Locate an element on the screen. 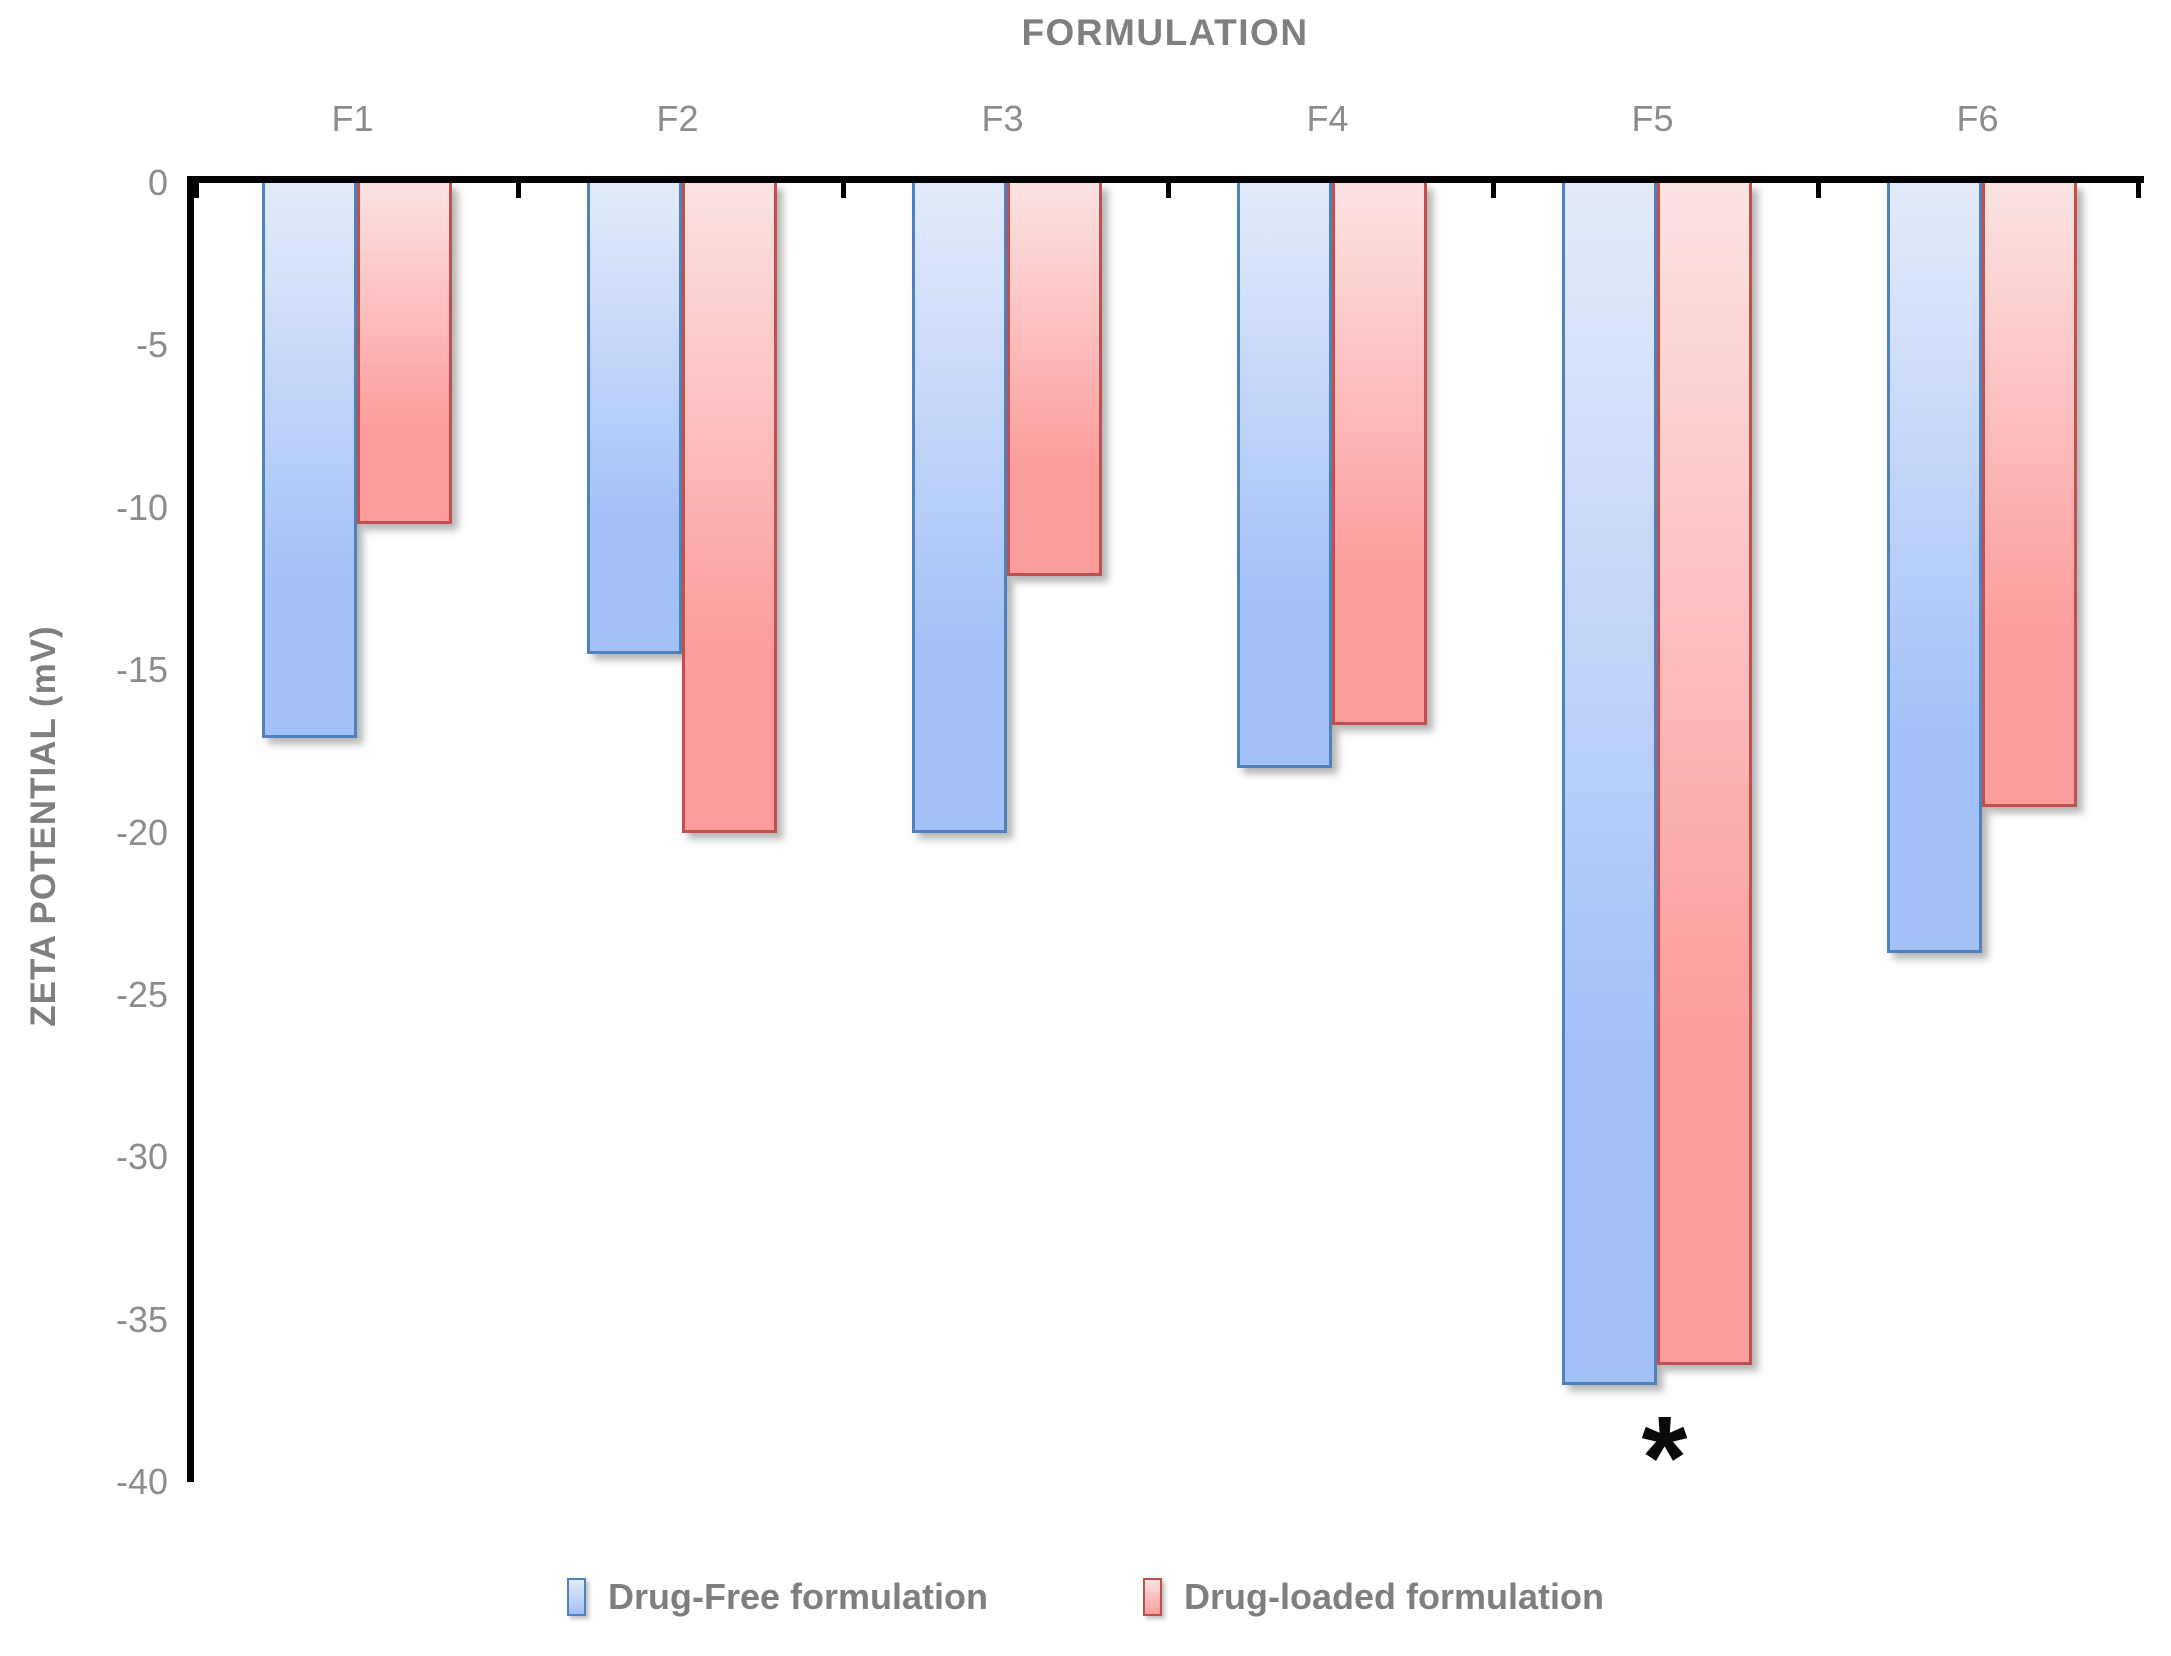 The height and width of the screenshot is (1656, 2171). bar-drug-free-f2 is located at coordinates (634, 418).